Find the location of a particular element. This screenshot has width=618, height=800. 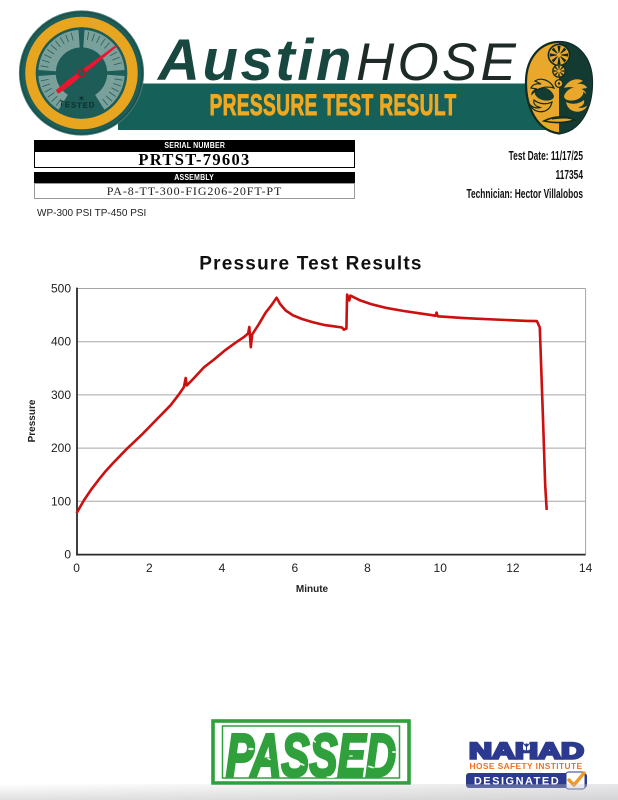

svg-text: 10 is located at coordinates (441, 568).